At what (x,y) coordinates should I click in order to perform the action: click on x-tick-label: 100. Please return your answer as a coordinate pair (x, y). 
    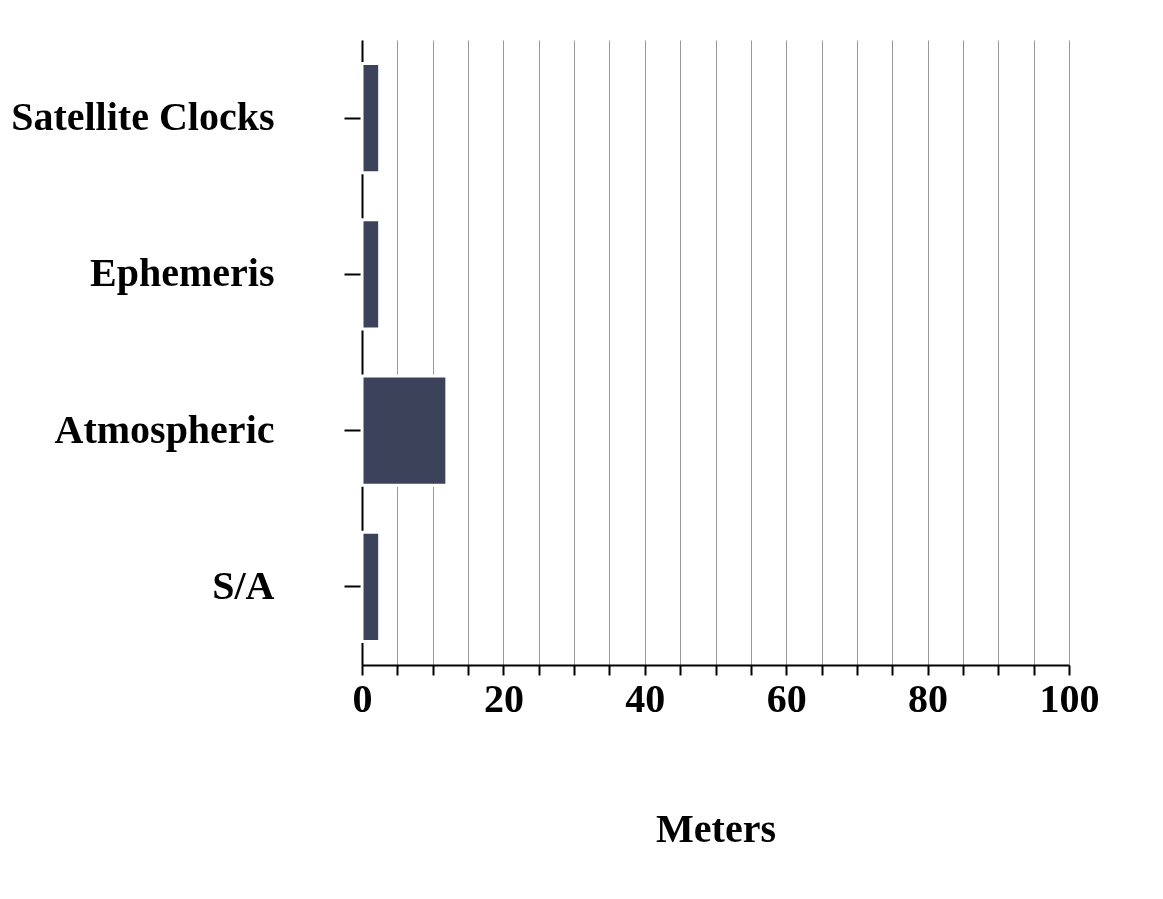
    Looking at the image, I should click on (1069, 698).